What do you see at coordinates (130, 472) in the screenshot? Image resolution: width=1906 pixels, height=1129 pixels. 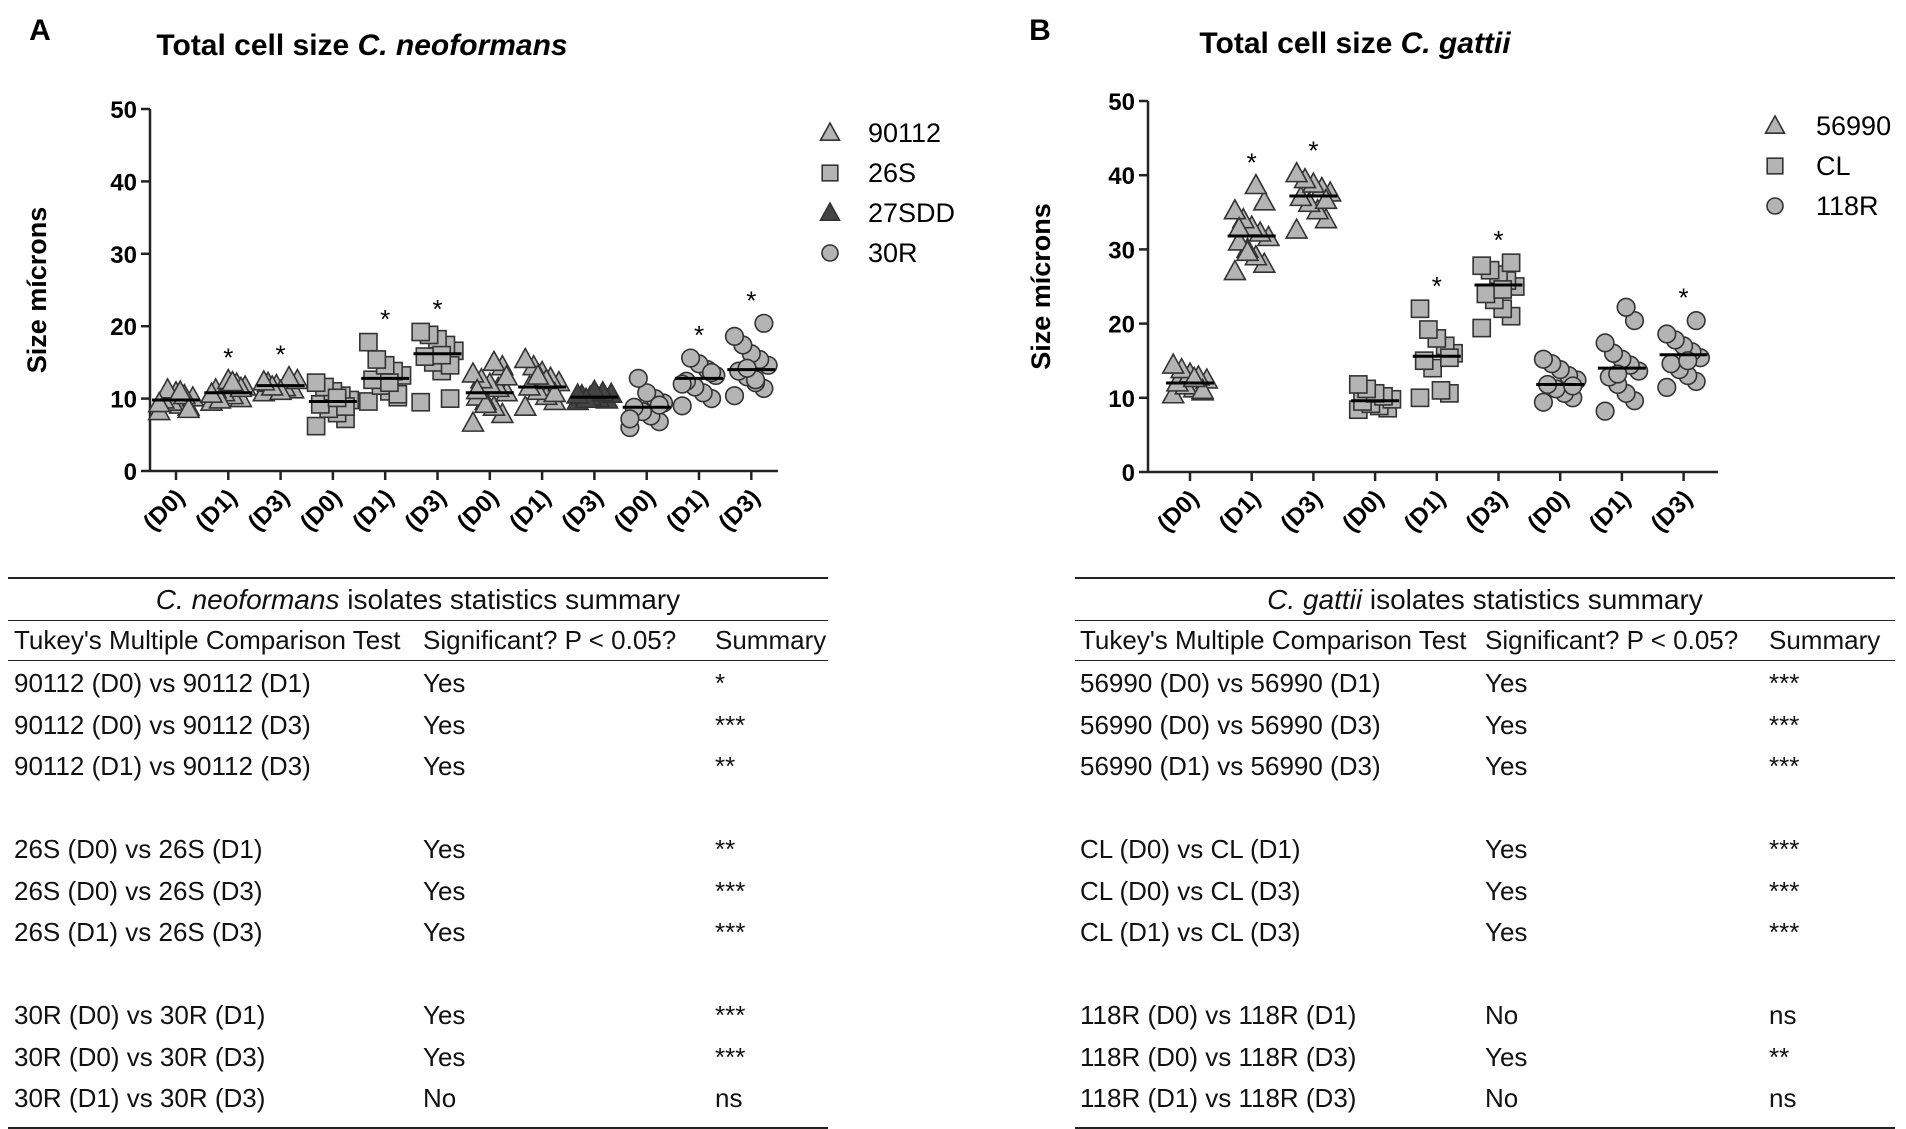 I see `y-tick-label: 0` at bounding box center [130, 472].